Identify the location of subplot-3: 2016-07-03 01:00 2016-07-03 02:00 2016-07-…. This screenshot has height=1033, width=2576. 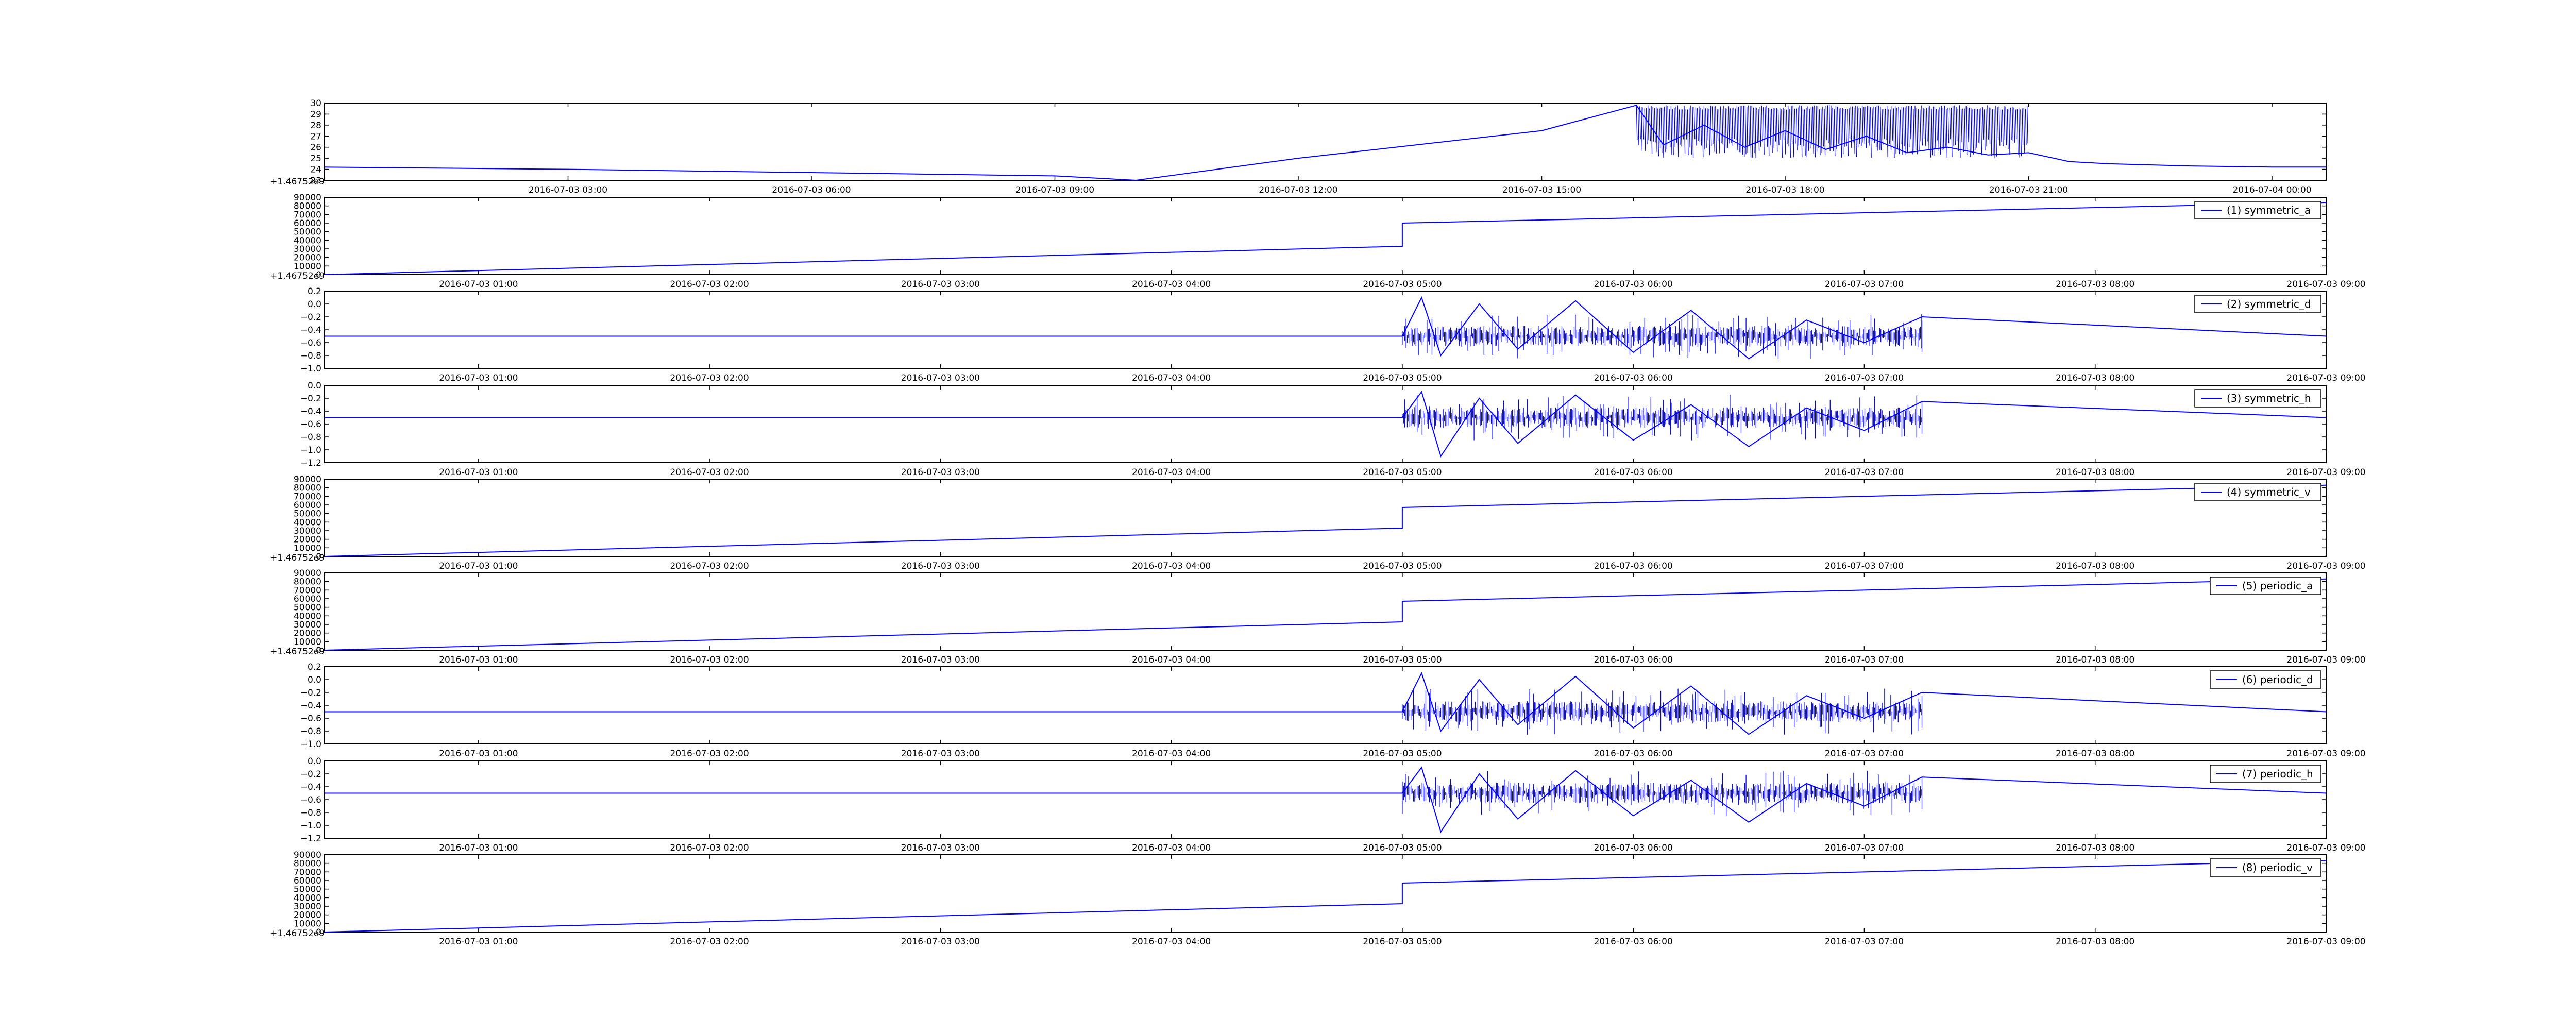
(1333, 334).